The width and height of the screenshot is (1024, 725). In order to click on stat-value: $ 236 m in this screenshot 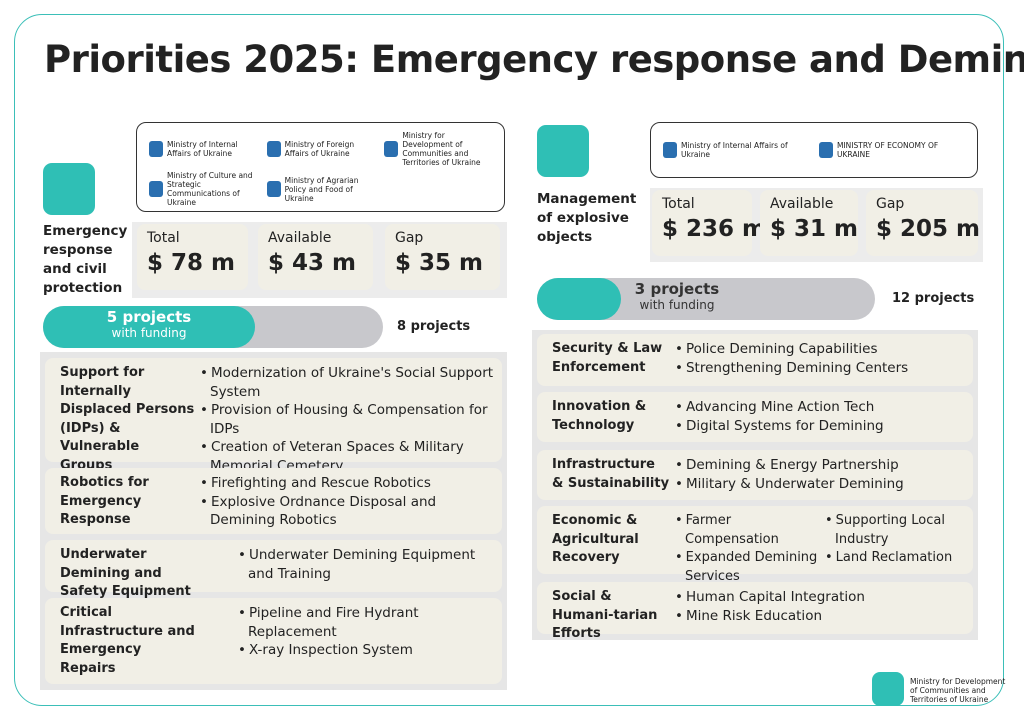, I will do `click(714, 229)`.